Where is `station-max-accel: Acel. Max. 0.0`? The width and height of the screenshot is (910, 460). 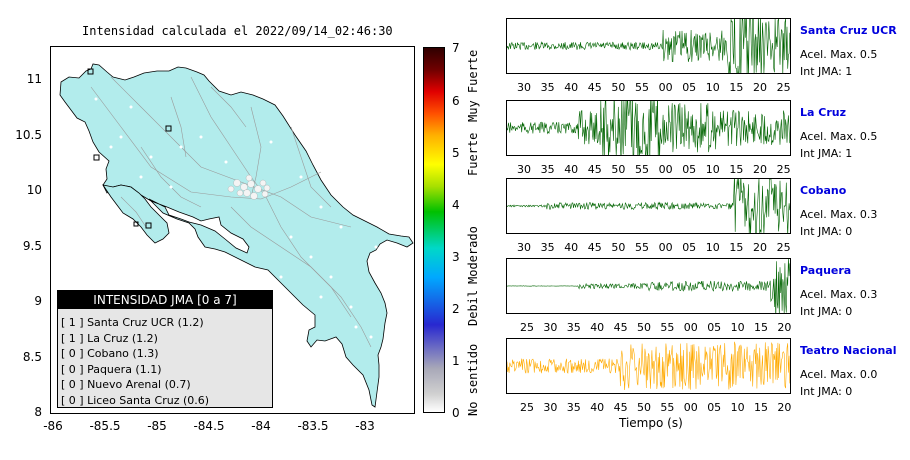
station-max-accel: Acel. Max. 0.0 is located at coordinates (839, 374).